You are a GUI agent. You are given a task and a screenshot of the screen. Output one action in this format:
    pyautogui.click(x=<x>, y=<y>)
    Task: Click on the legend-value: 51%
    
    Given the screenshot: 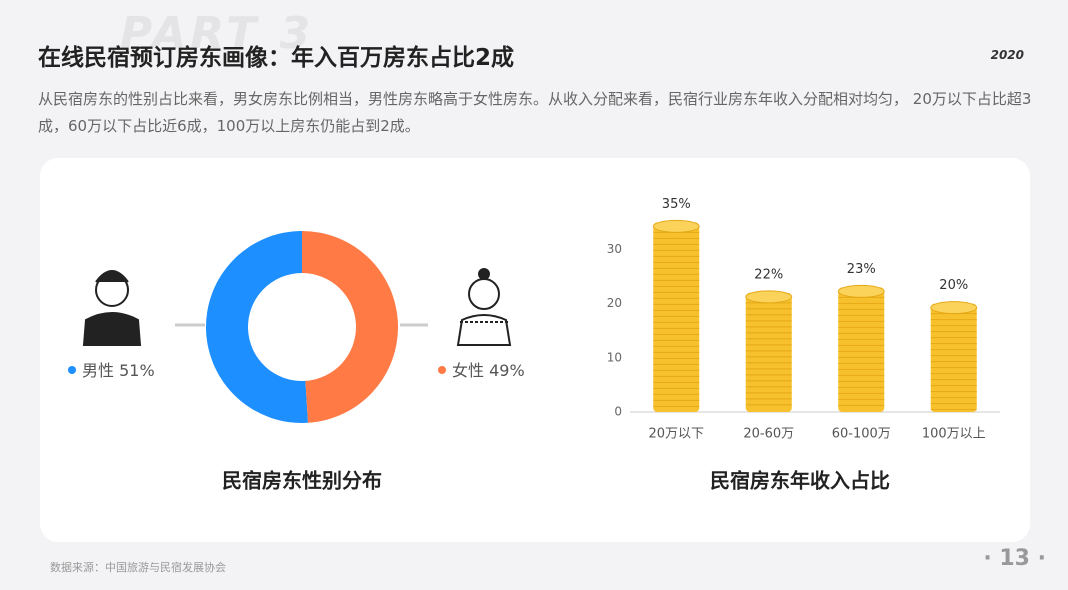 What is the action you would take?
    pyautogui.click(x=137, y=370)
    